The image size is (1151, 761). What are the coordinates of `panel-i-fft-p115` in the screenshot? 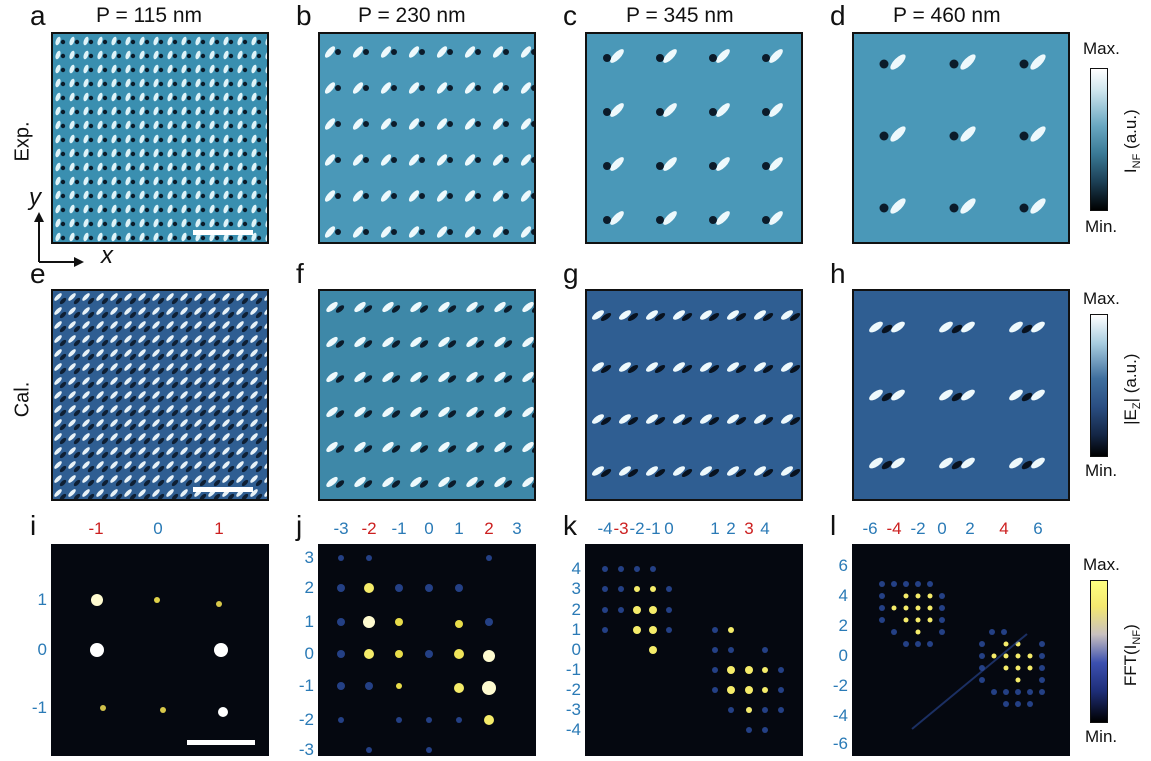 It's located at (160, 650).